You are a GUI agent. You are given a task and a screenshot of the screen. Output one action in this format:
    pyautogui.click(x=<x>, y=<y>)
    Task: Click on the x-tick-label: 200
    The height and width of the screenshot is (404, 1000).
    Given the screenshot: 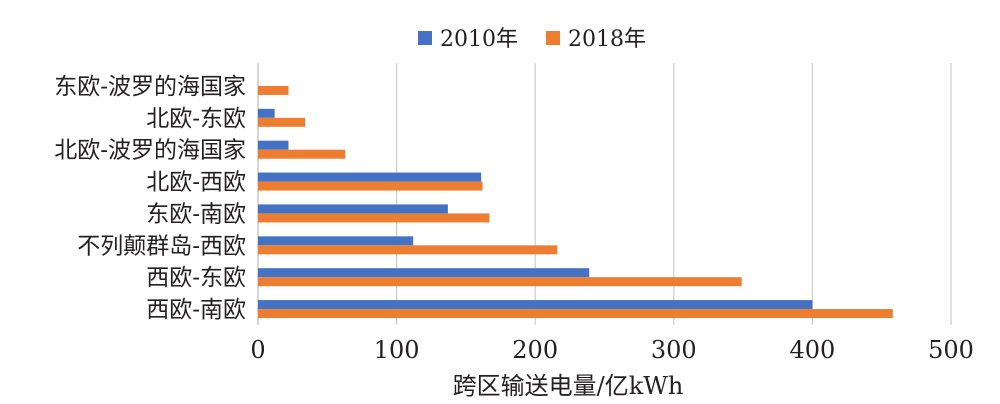 What is the action you would take?
    pyautogui.click(x=535, y=350)
    